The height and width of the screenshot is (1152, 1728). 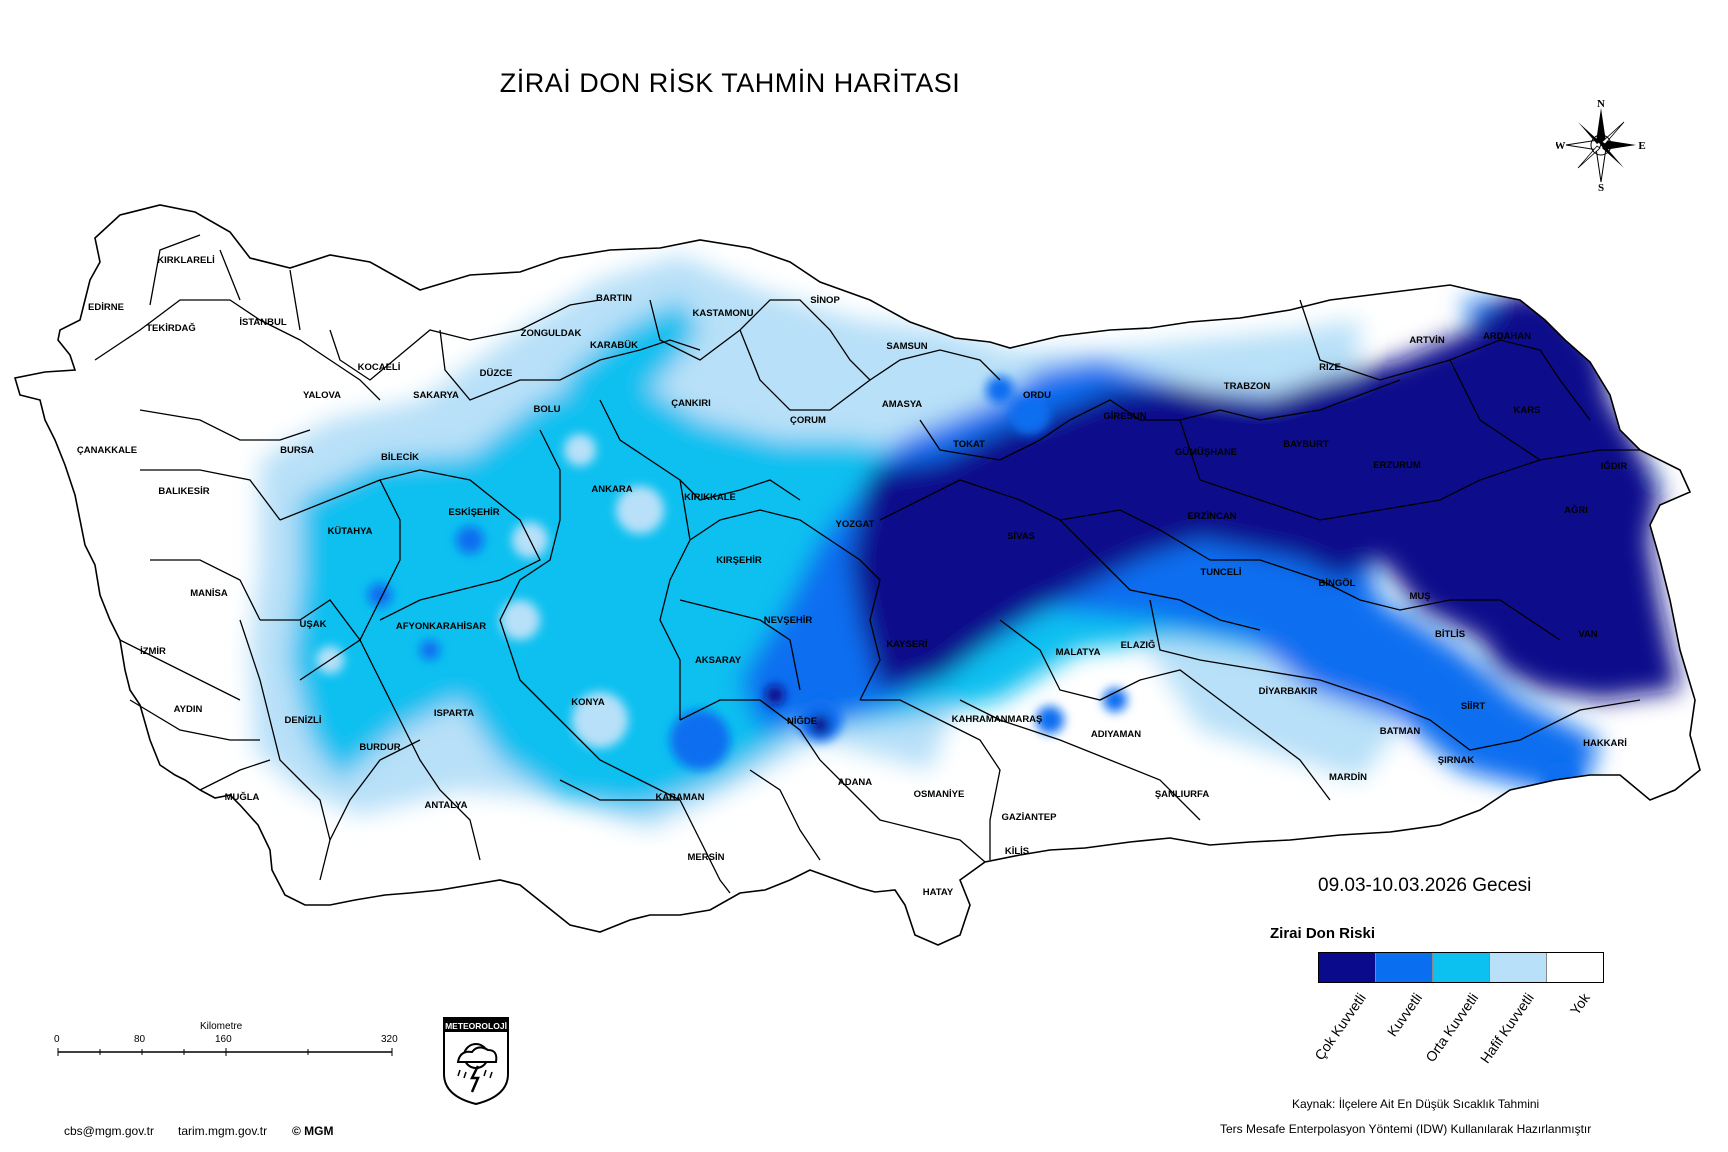 What do you see at coordinates (906, 346) in the screenshot?
I see `province-label: SAMSUN` at bounding box center [906, 346].